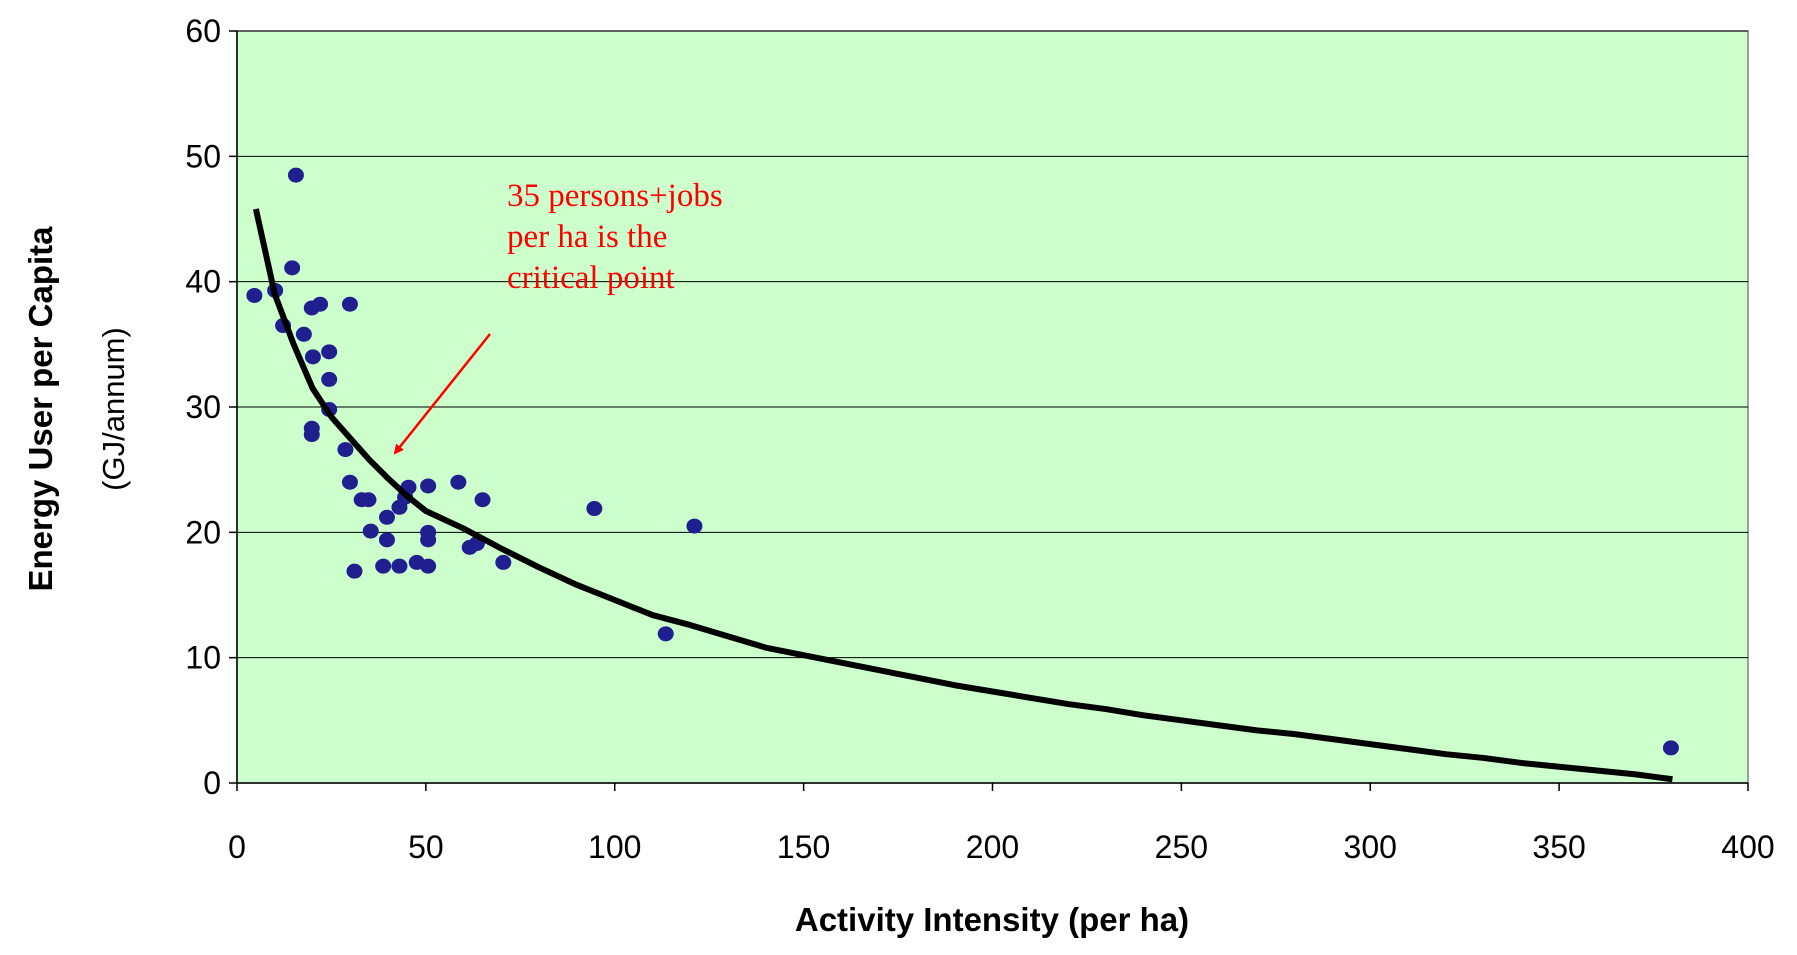 The width and height of the screenshot is (1797, 955). Describe the element at coordinates (40, 409) in the screenshot. I see `y-axis-label: Energy User per Capita` at that location.